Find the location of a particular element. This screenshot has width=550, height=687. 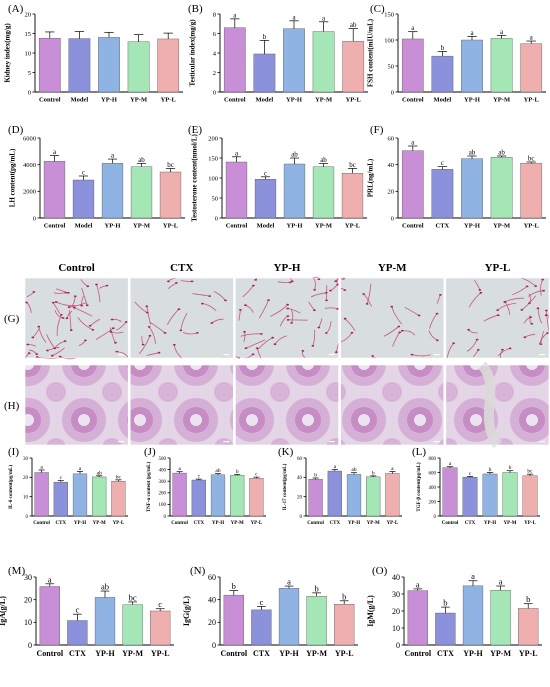

category-label: CTX is located at coordinates (470, 523).